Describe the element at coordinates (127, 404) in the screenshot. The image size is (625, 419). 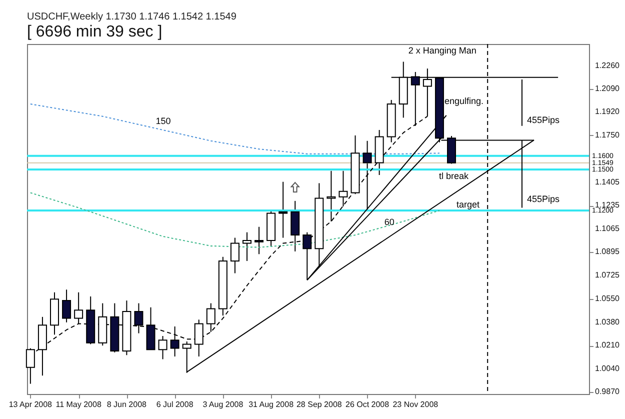
I see `x-tick-label: 8 Jun 2008` at that location.